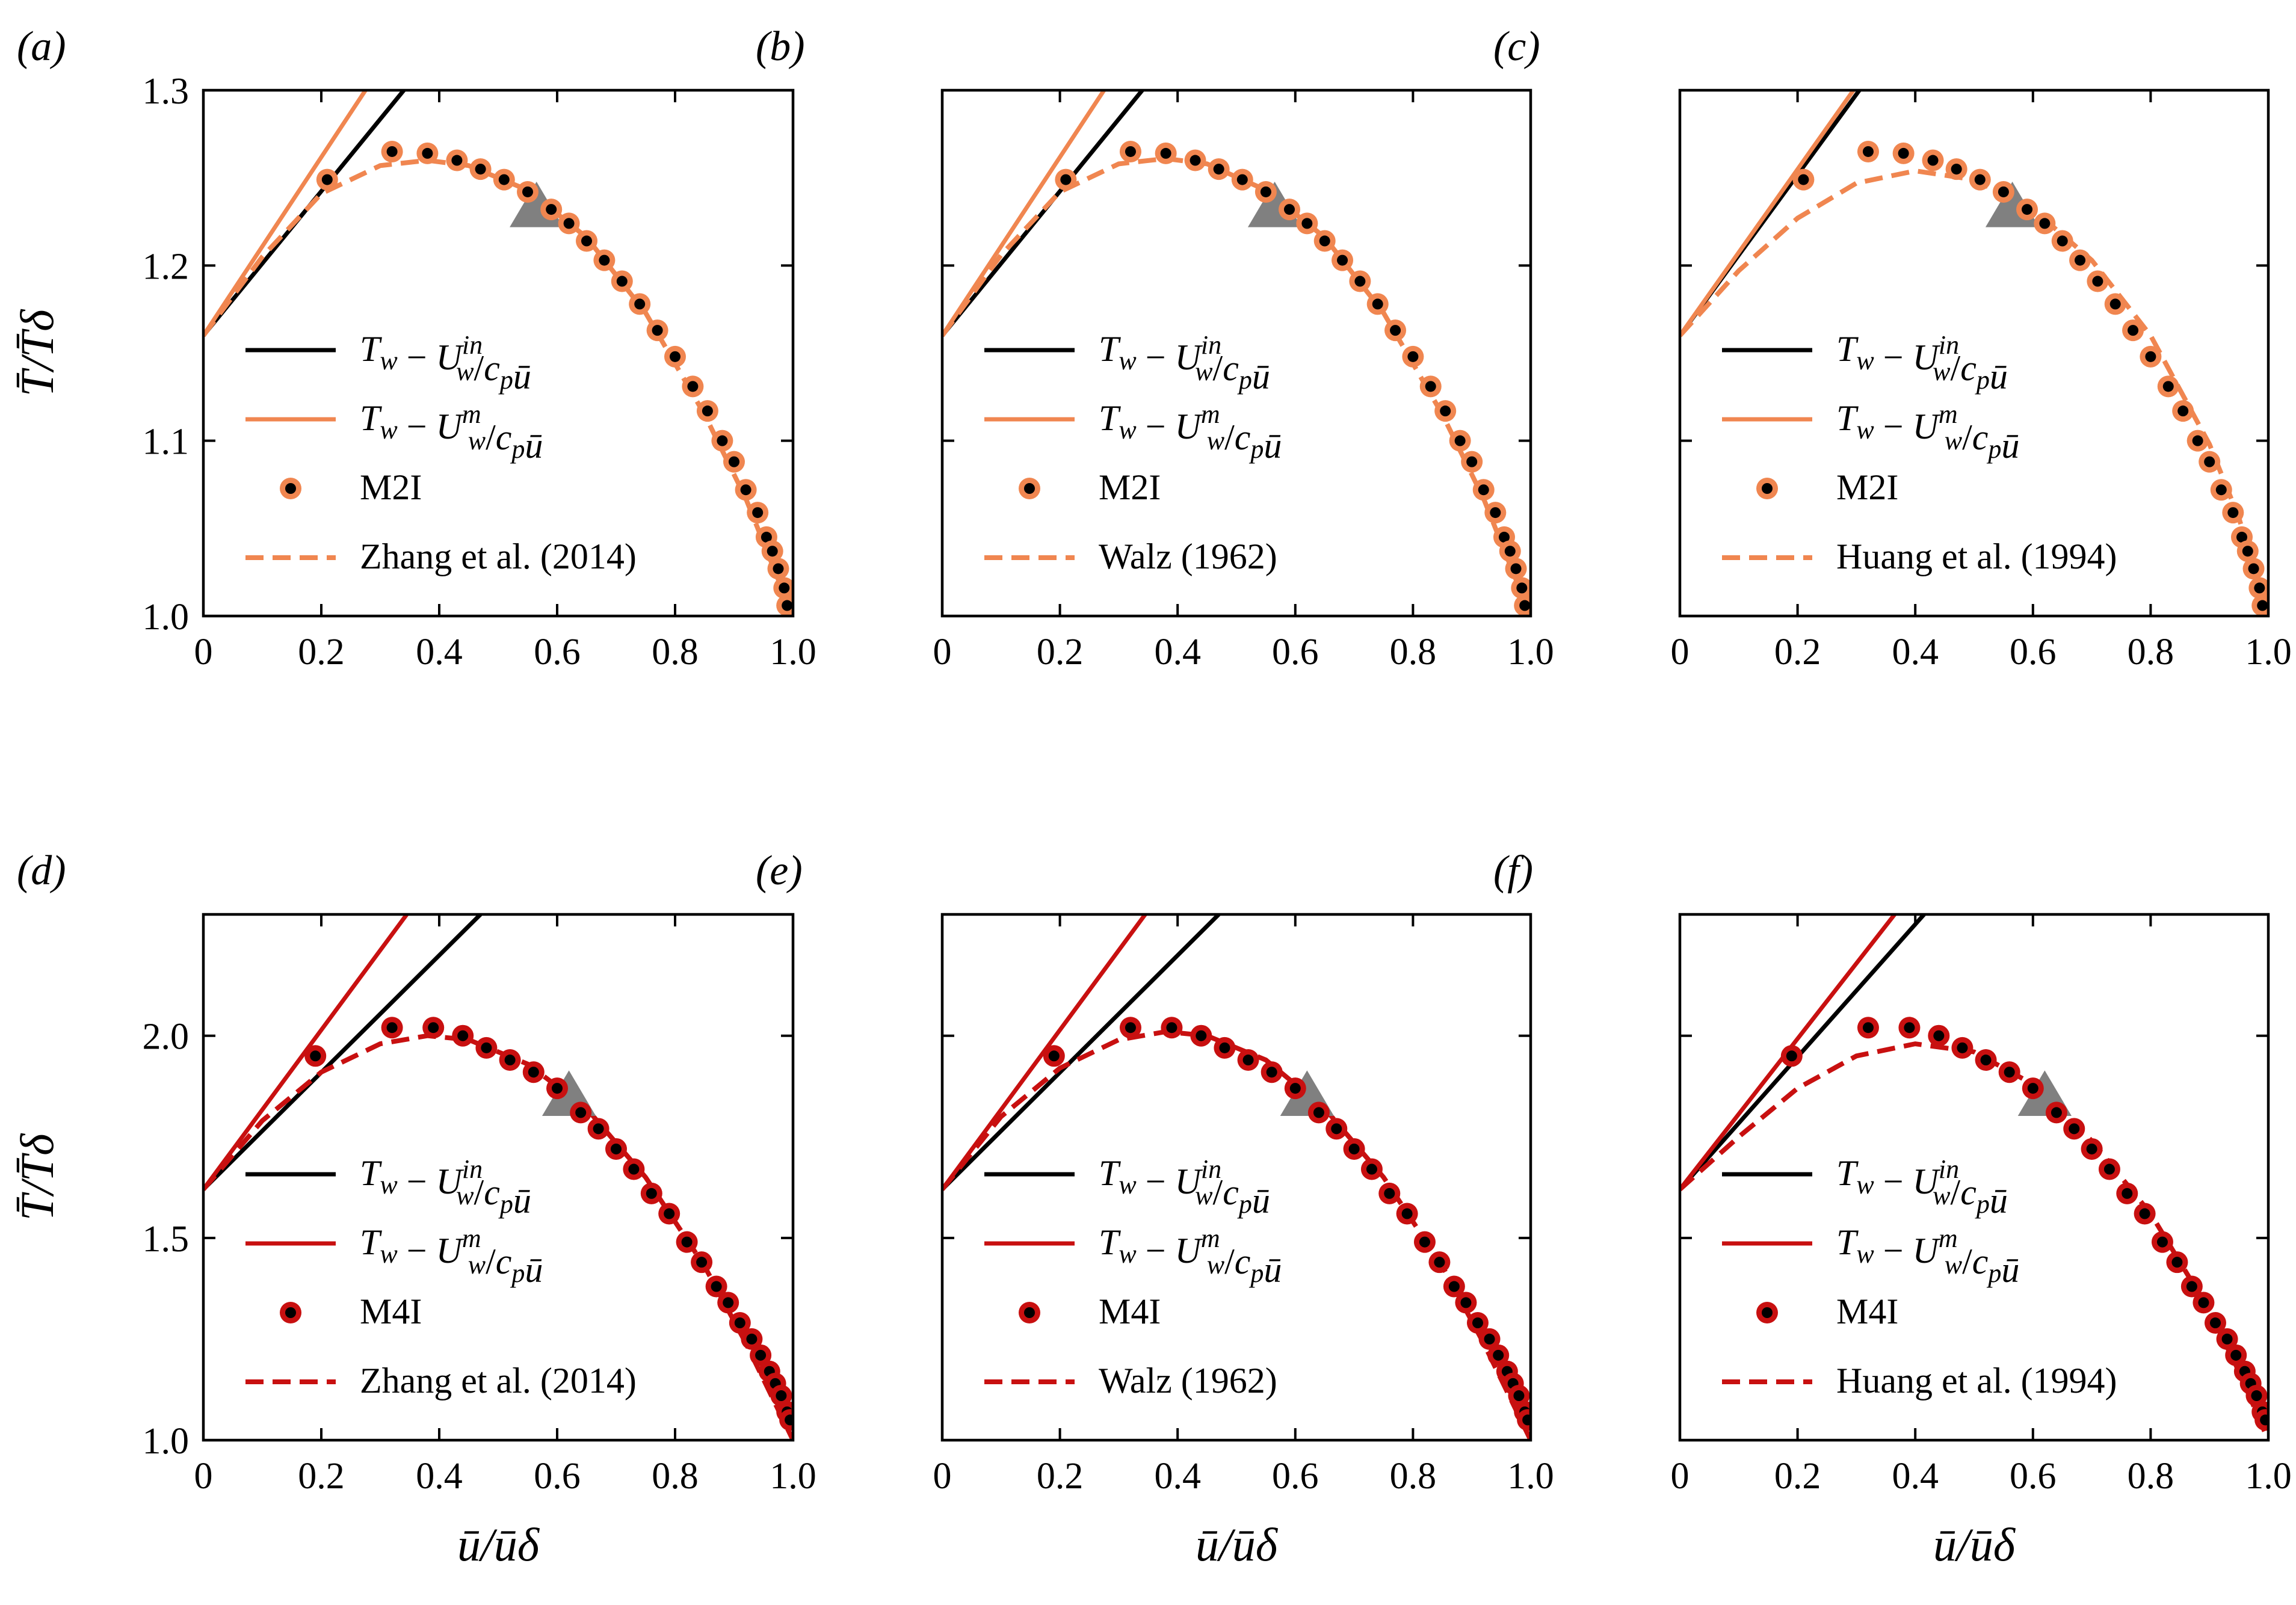 The width and height of the screenshot is (2296, 1605). What do you see at coordinates (391, 1311) in the screenshot?
I see `legend-label: M4I` at bounding box center [391, 1311].